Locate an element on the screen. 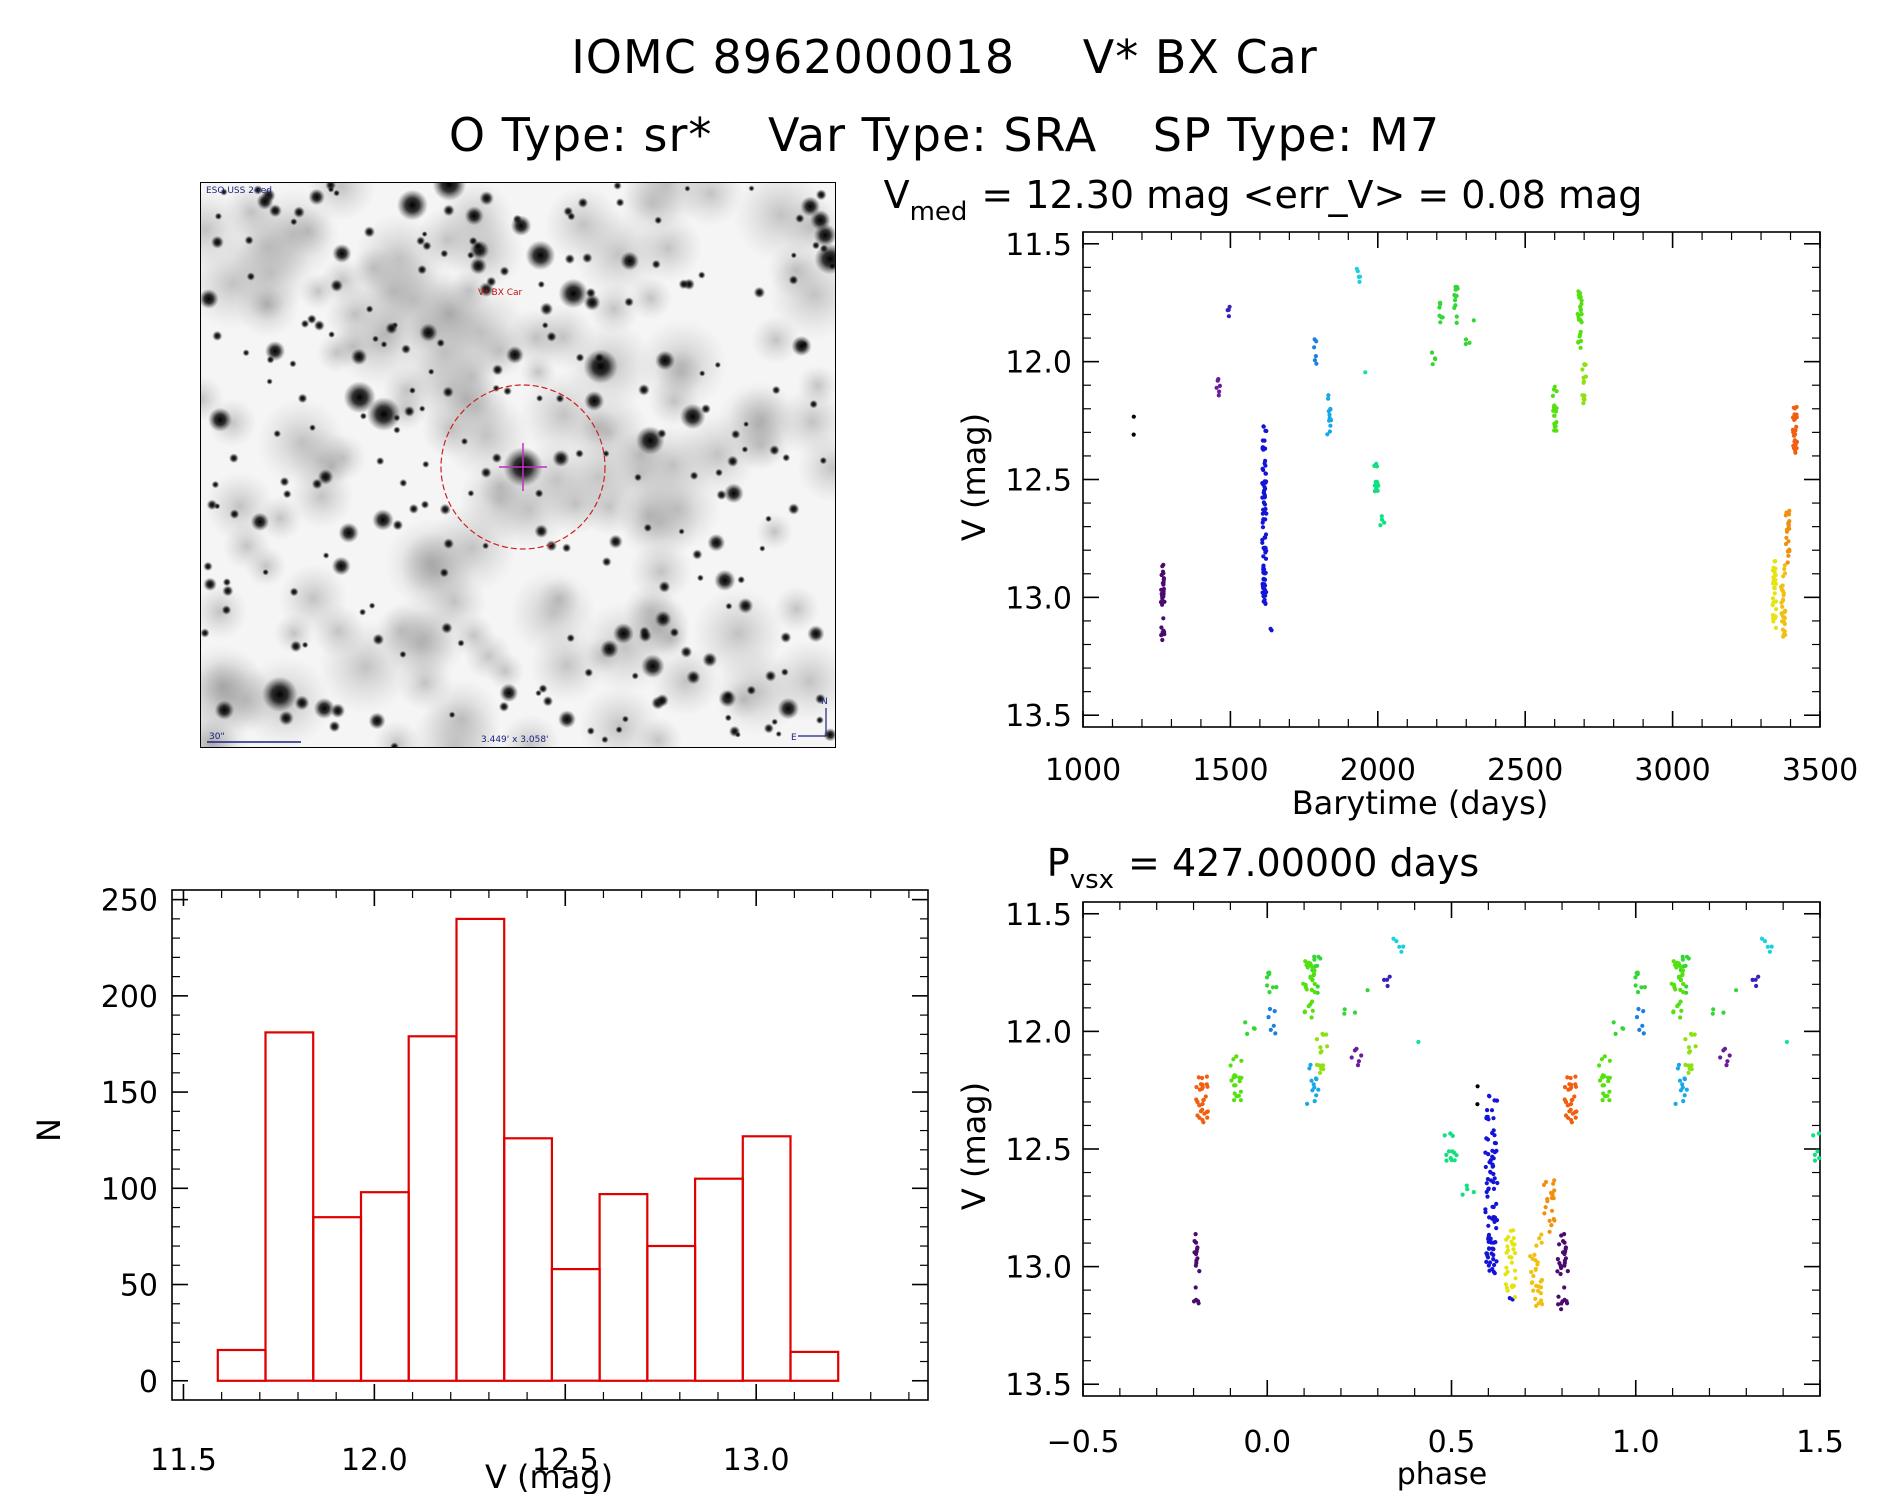 The image size is (1889, 1494). histogram-bar is located at coordinates (671, 1313).